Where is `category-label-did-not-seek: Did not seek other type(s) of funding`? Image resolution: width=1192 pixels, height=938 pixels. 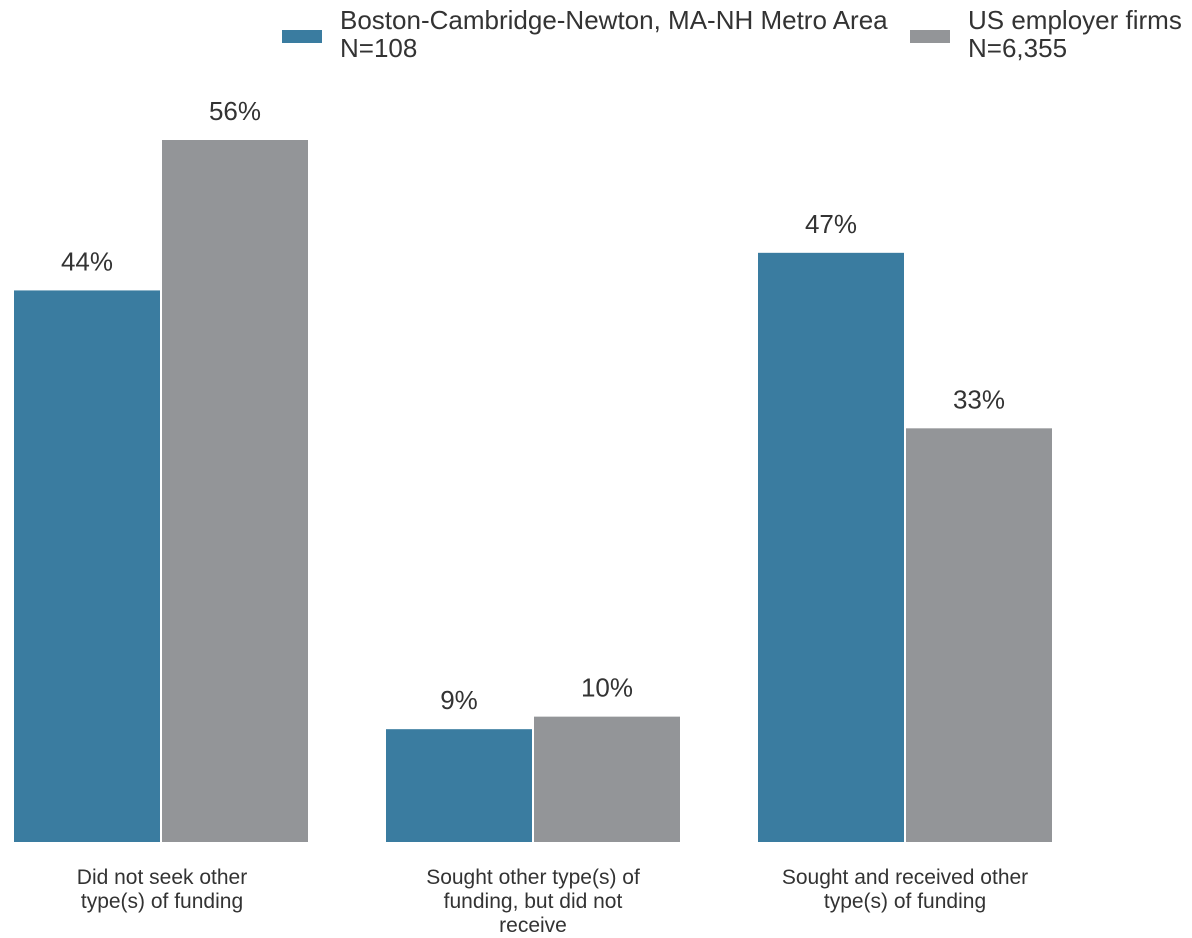 category-label-did-not-seek: Did not seek other type(s) of funding is located at coordinates (162, 889).